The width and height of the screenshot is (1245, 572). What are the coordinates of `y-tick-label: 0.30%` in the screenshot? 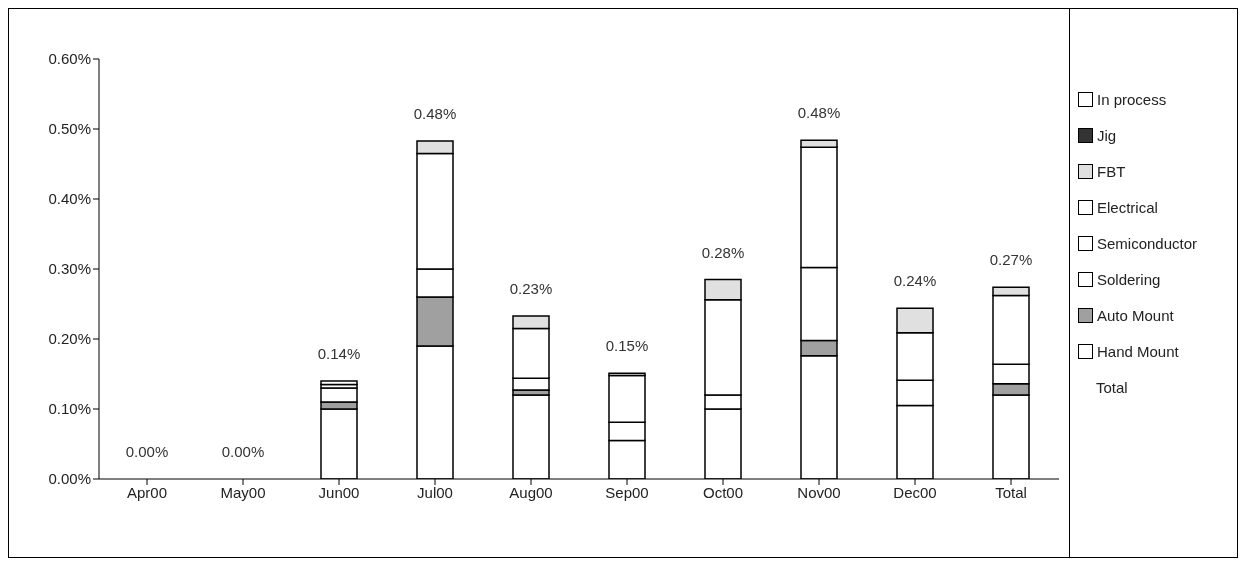 It's located at (69, 269).